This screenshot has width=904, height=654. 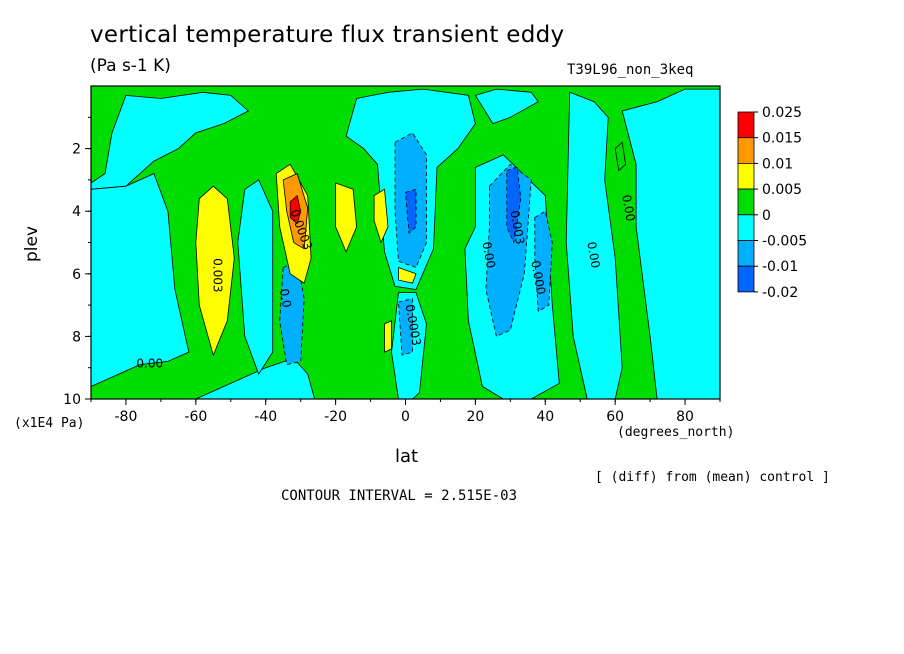 What do you see at coordinates (630, 70) in the screenshot?
I see `run-label: T39L96_non_3keq` at bounding box center [630, 70].